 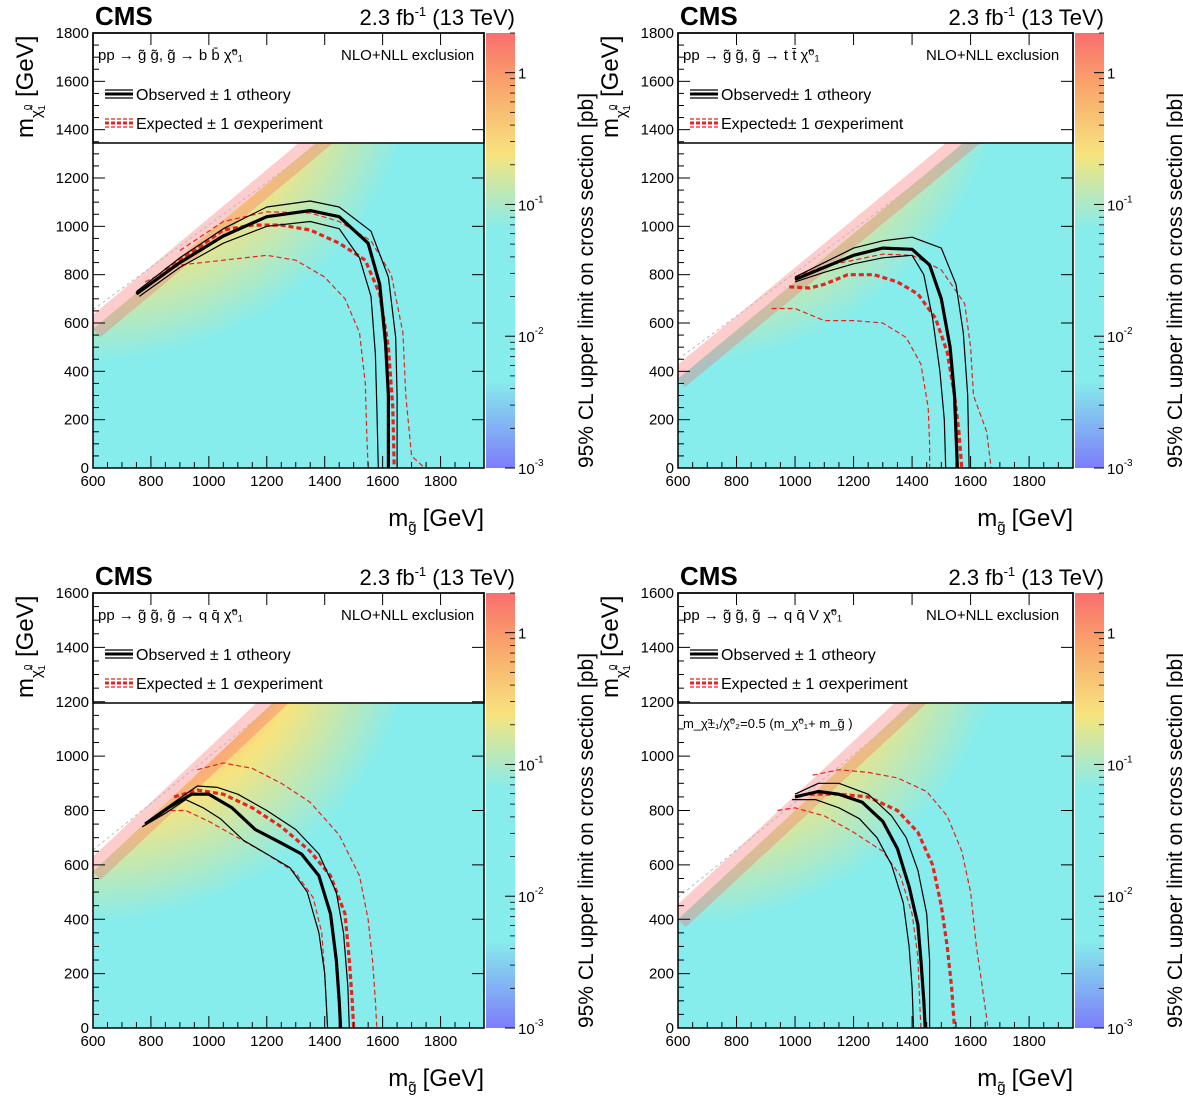 I want to click on lumi-label: 2.3 fb-1 (13 TeV), so click(x=437, y=577).